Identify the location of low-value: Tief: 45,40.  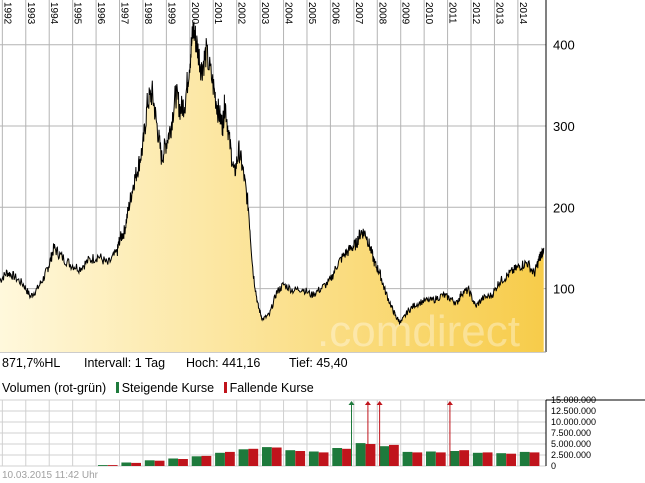
(318, 363).